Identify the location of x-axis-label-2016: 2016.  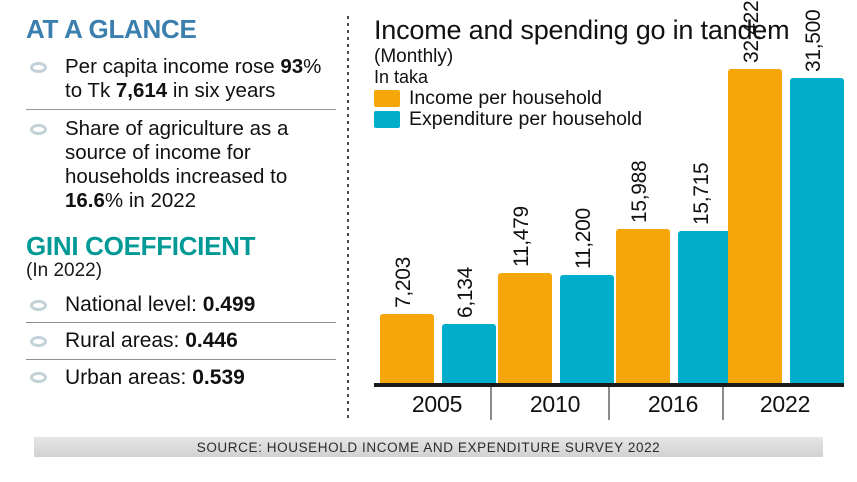
(673, 404).